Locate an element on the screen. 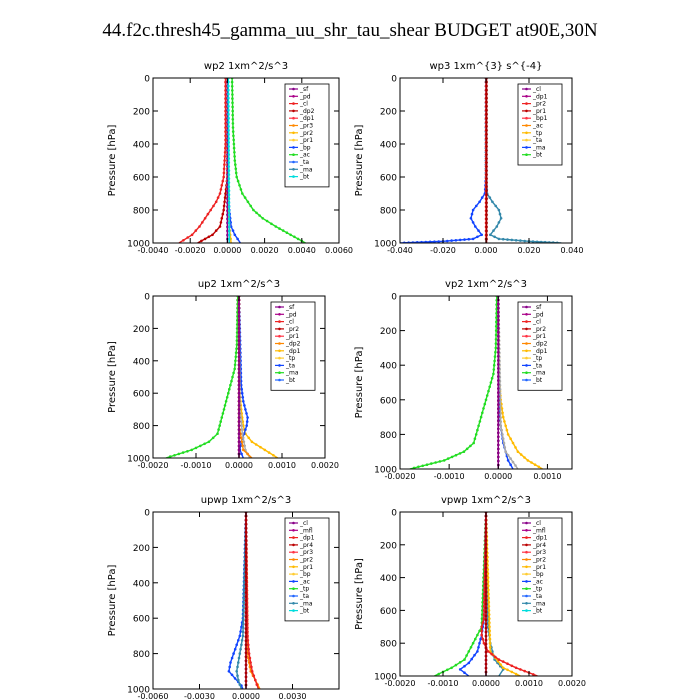 This screenshot has height=700, width=700. legend-entry: _bt is located at coordinates (532, 155).